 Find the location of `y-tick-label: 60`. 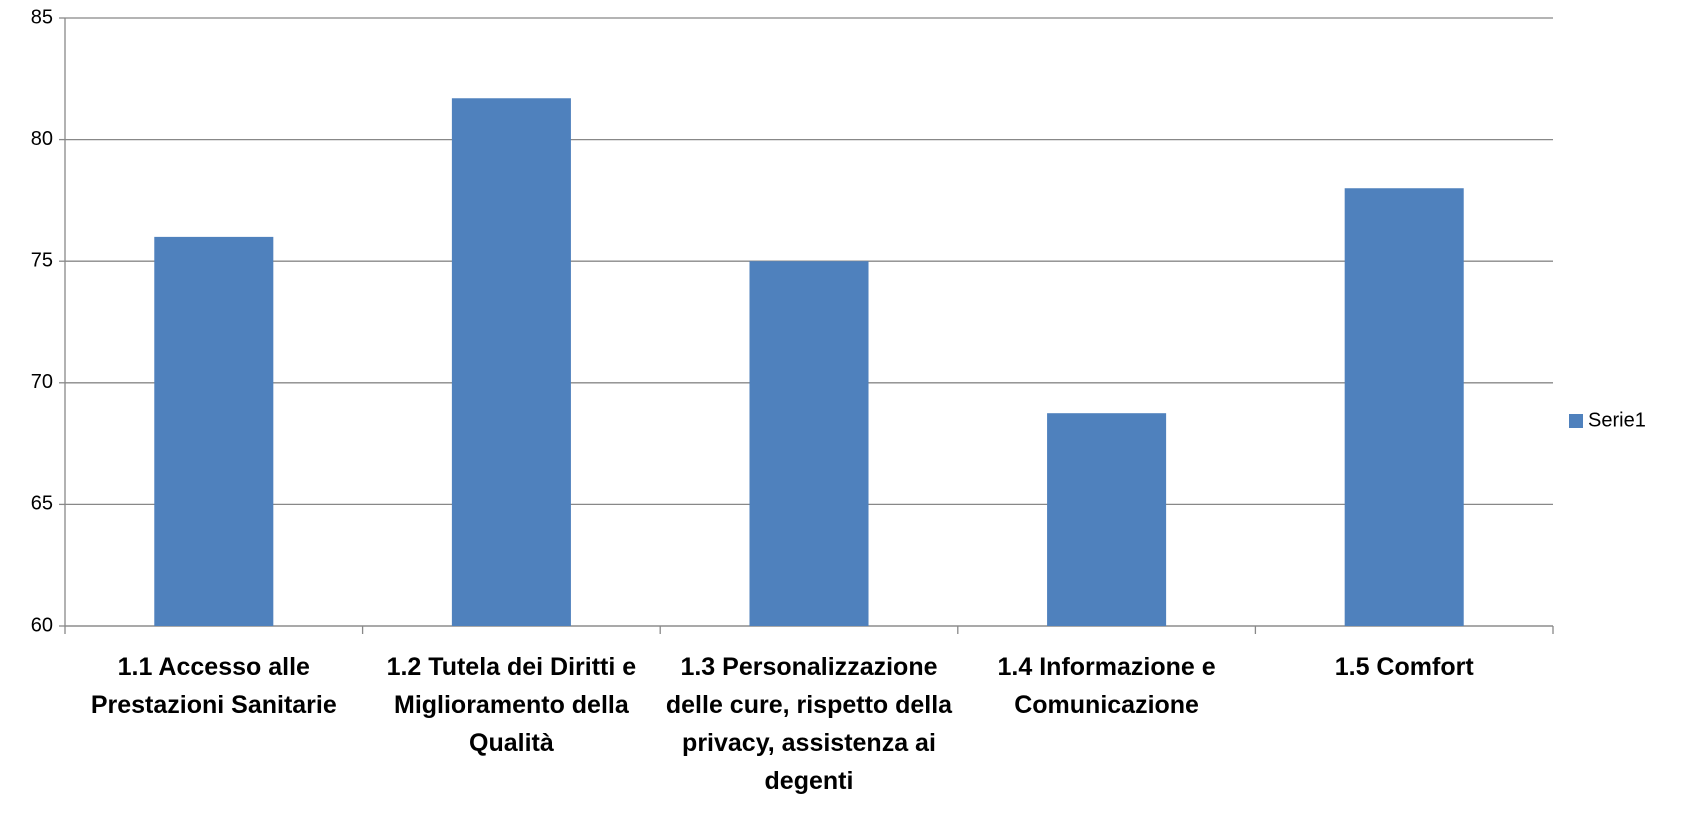

y-tick-label: 60 is located at coordinates (42, 625).